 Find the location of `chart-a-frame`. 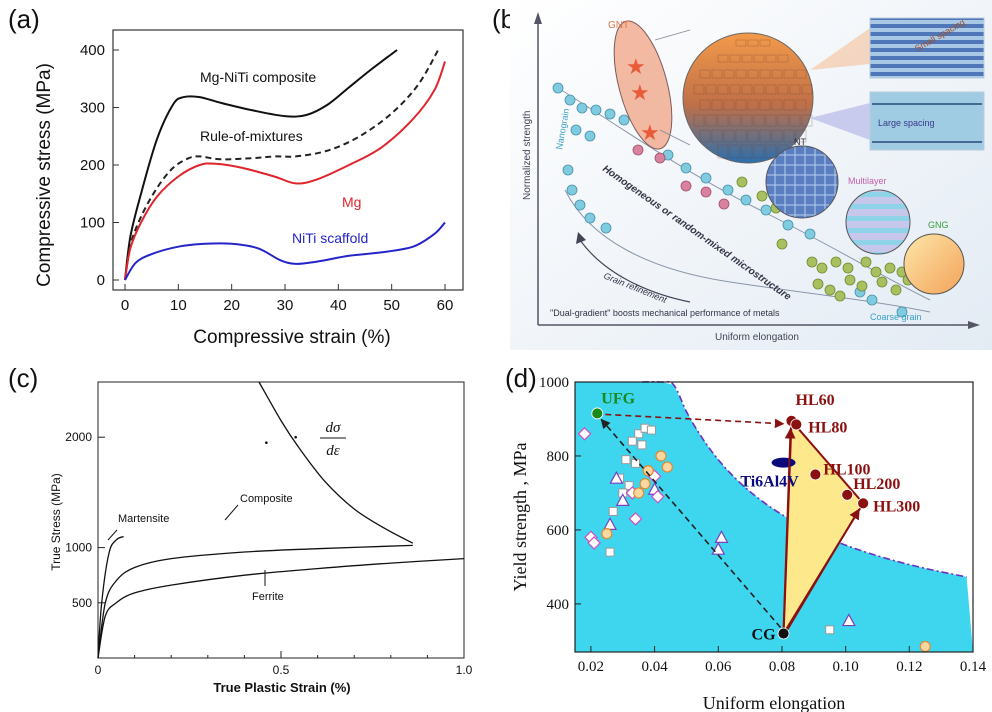

chart-a-frame is located at coordinates (288, 160).